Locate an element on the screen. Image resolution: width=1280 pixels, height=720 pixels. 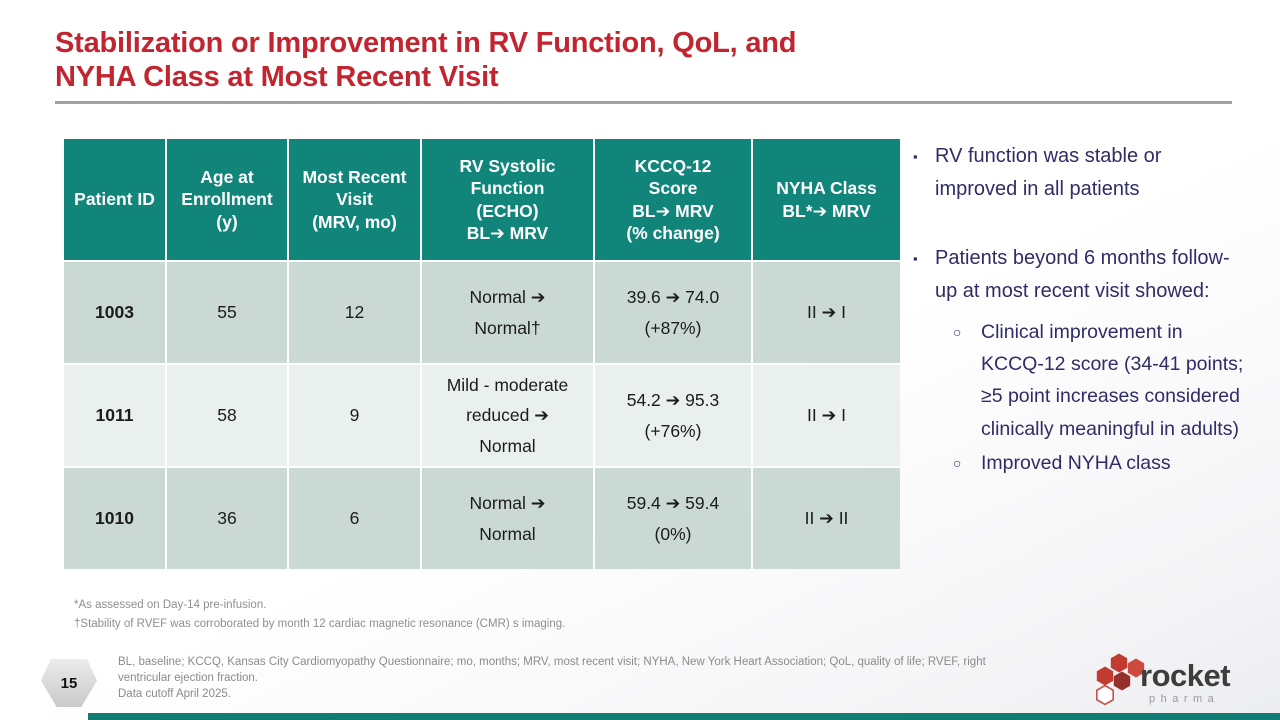
header-nyha: NYHA Class BL*➔ MRV is located at coordinates (826, 199).